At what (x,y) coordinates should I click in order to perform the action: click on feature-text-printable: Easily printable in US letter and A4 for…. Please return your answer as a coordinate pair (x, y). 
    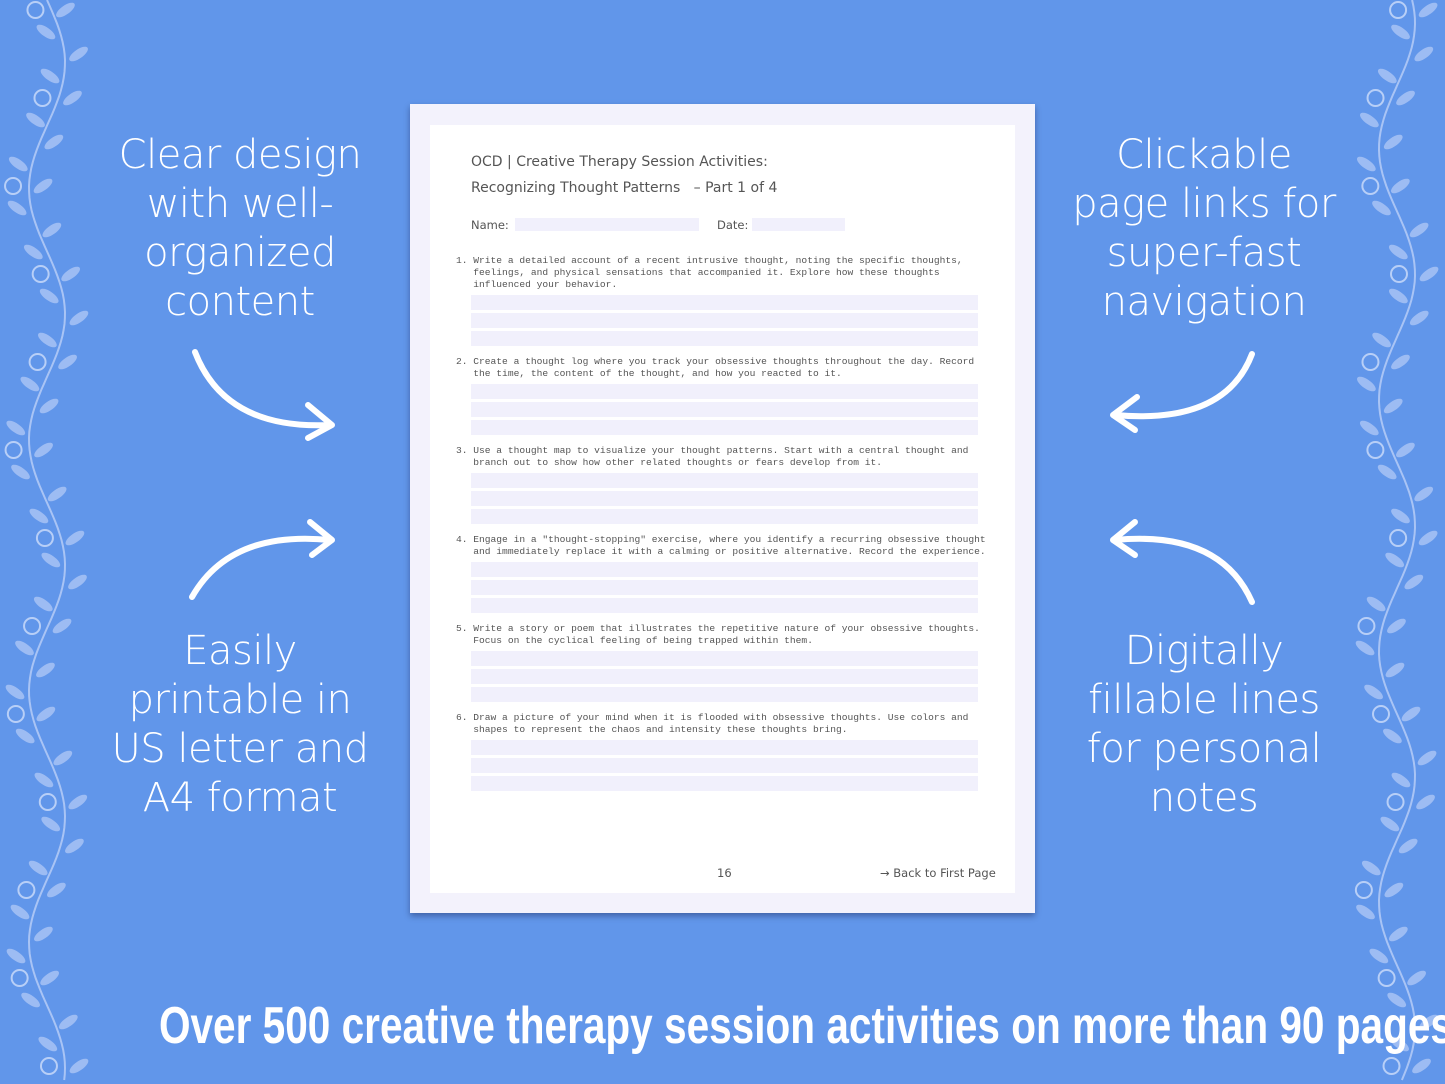
    Looking at the image, I should click on (240, 725).